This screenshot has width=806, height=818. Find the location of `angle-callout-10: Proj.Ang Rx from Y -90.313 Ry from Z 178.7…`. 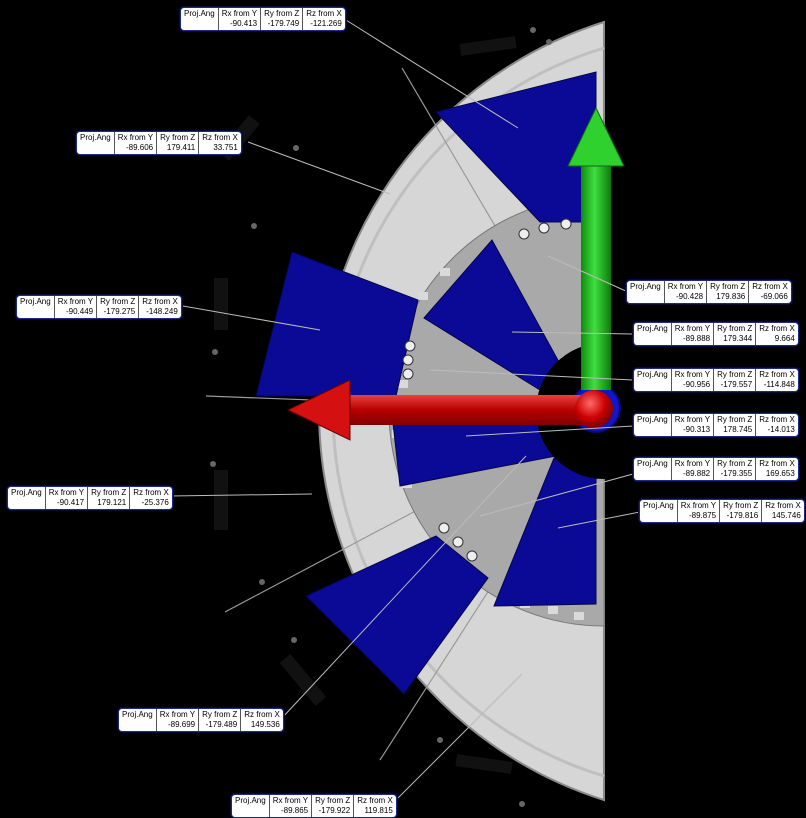

angle-callout-10: Proj.Ang Rx from Y -90.313 Ry from Z 178.7… is located at coordinates (716, 425).